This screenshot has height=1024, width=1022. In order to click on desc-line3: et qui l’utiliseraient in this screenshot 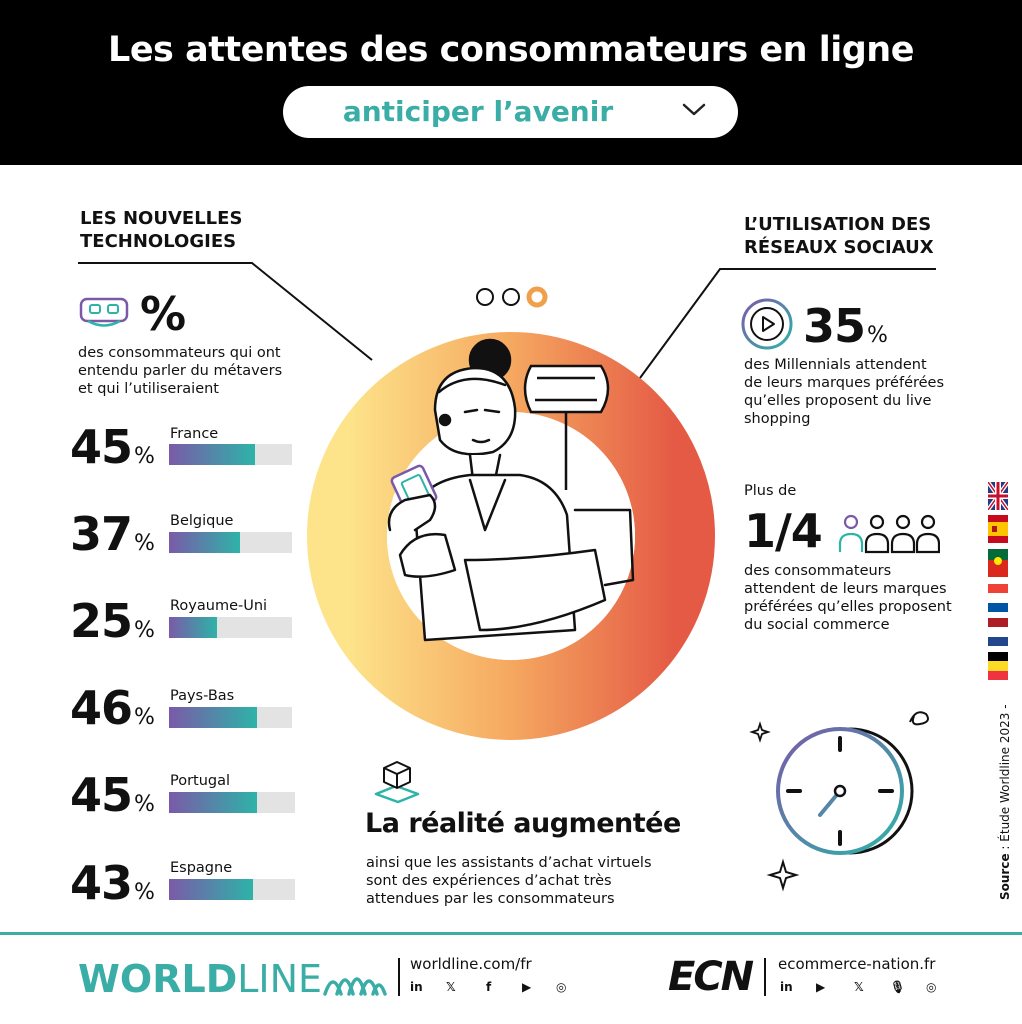, I will do `click(148, 389)`.